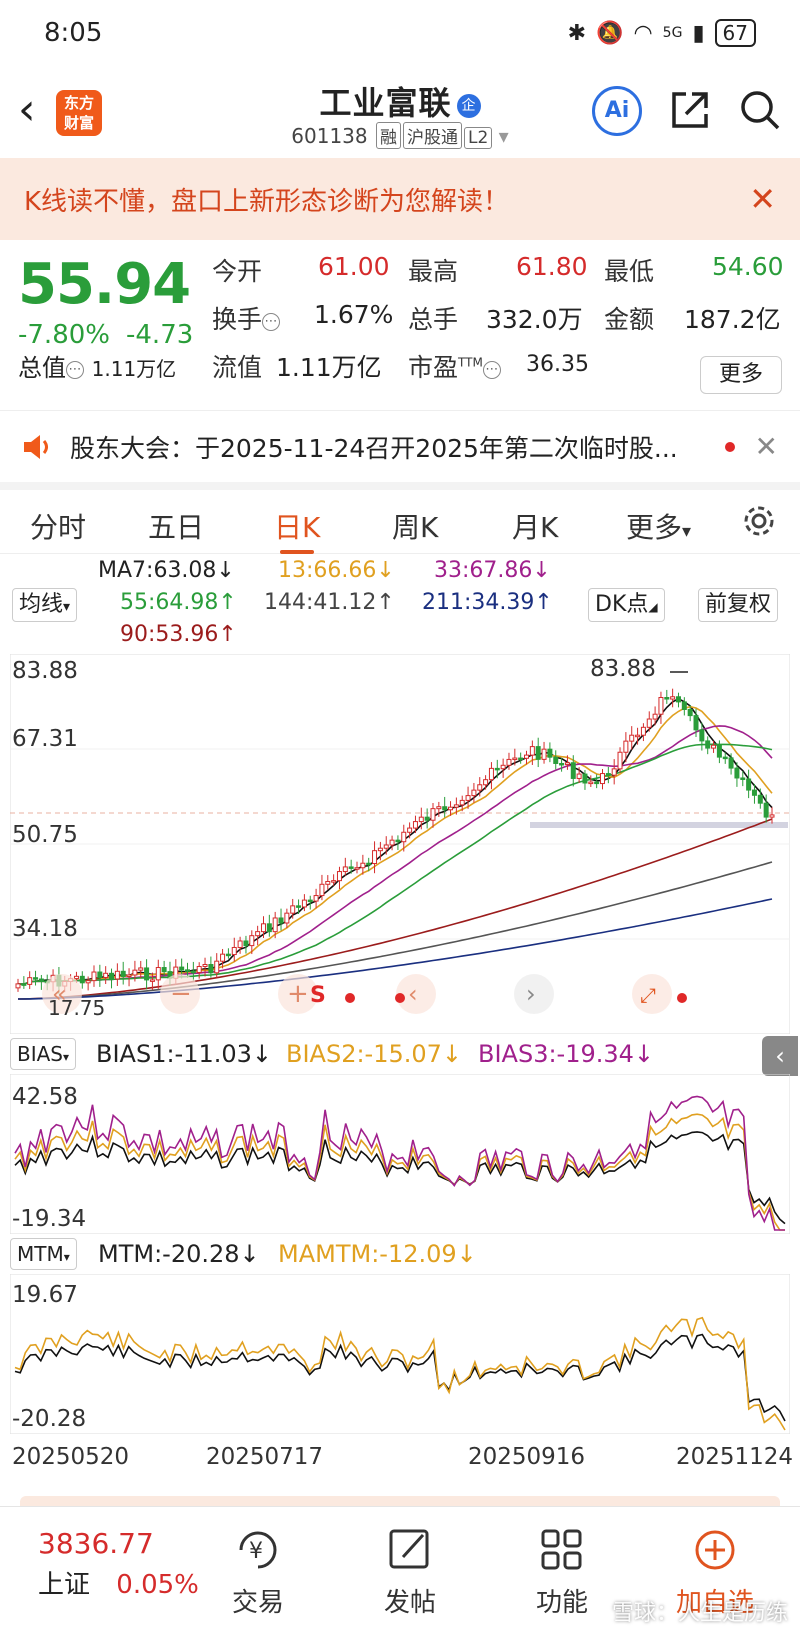  I want to click on stock-subtitle: 601138 融沪股通 L2 ▾, so click(400, 135).